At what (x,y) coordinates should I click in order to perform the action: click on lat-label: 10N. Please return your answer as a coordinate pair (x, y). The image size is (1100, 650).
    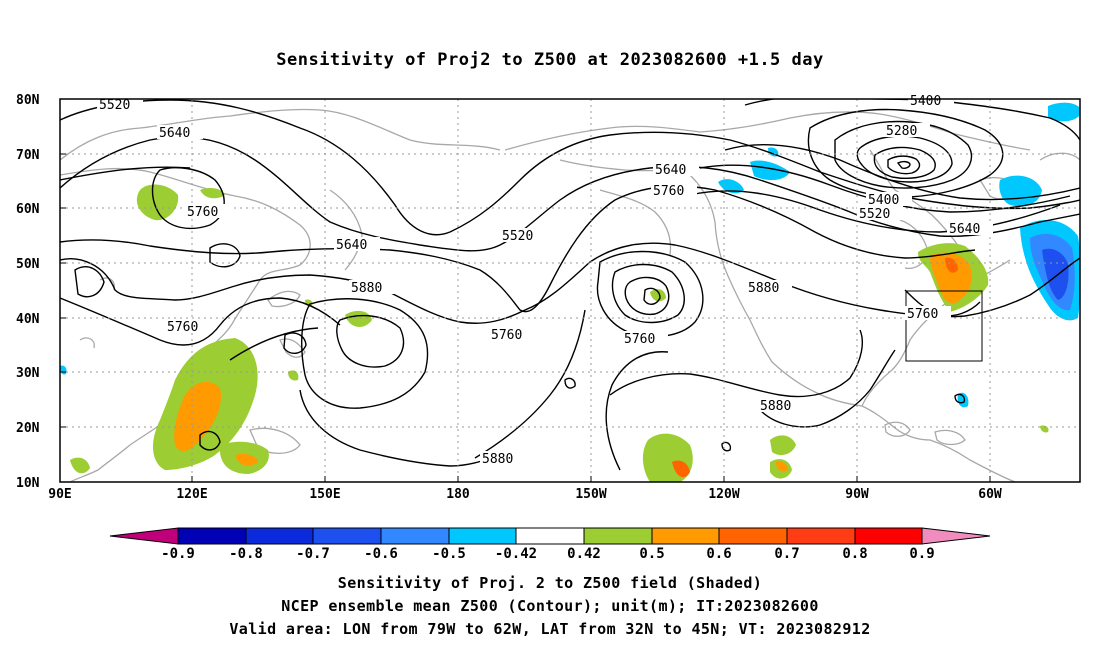
    Looking at the image, I should click on (28, 483).